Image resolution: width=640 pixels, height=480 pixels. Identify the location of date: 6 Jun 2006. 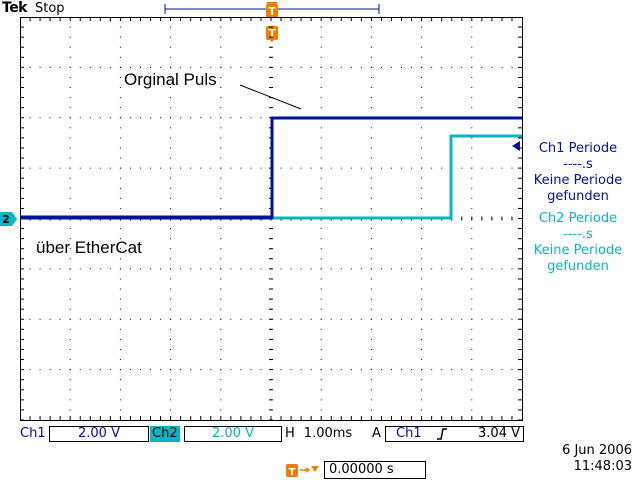
(597, 450).